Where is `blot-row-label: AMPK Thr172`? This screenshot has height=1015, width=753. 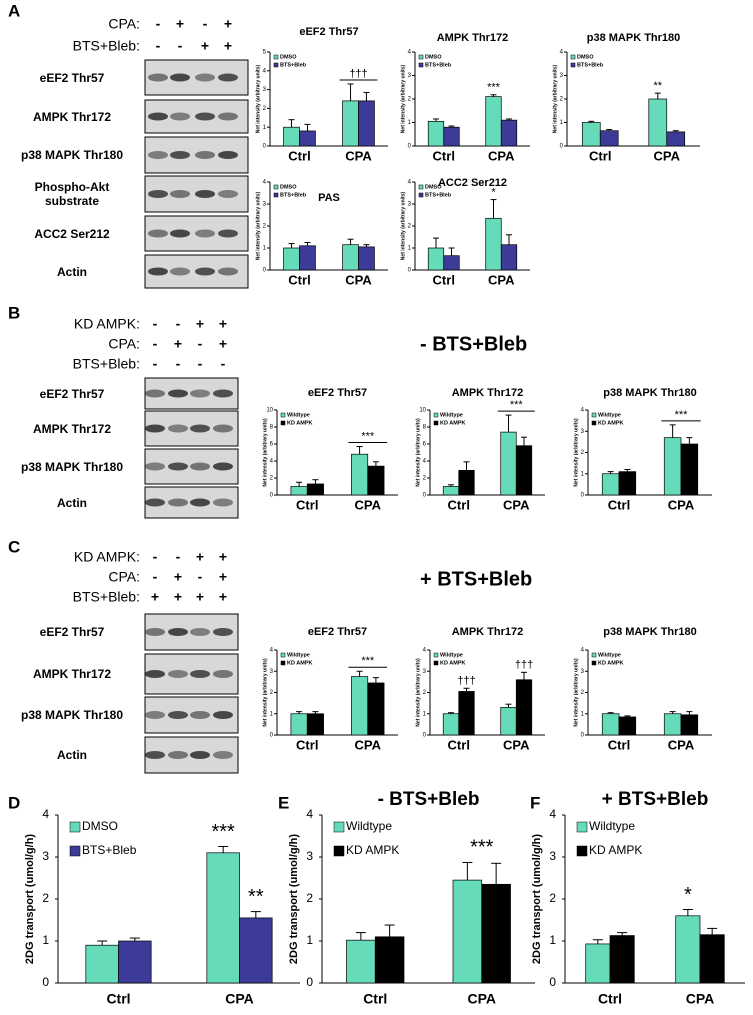 blot-row-label: AMPK Thr172 is located at coordinates (72, 428).